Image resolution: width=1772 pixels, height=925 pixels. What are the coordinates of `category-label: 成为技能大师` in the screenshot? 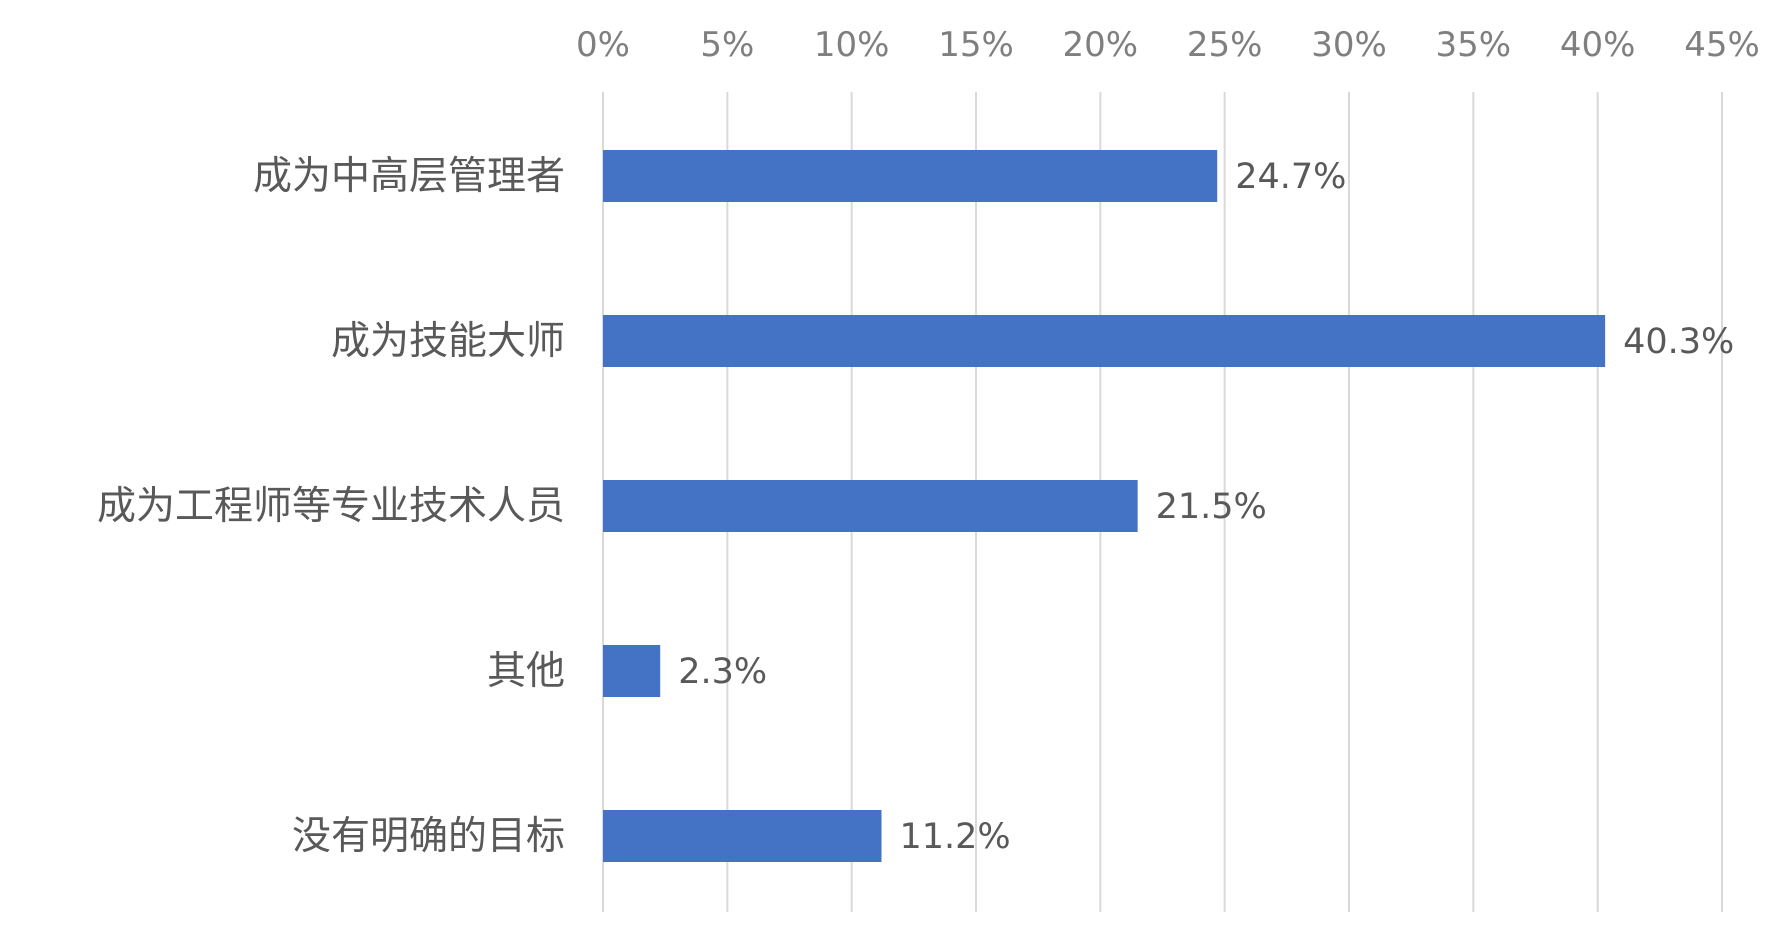 It's located at (448, 341).